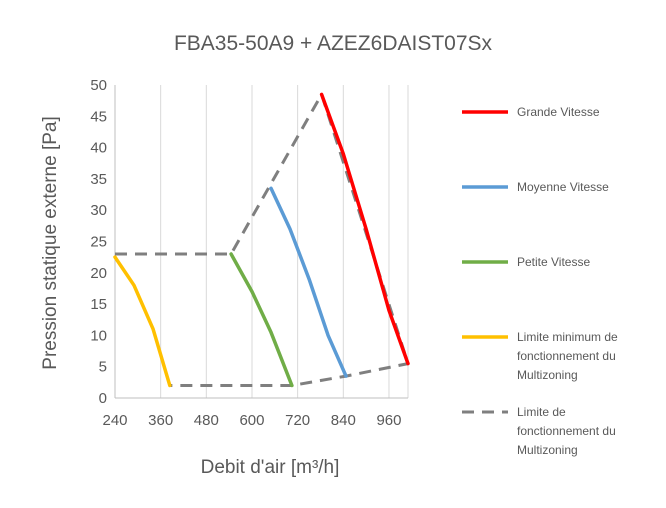 Image resolution: width=666 pixels, height=508 pixels. Describe the element at coordinates (333, 43) in the screenshot. I see `chart-title: FBA35-50A9 + AZEZ6DAIST07Sx` at that location.